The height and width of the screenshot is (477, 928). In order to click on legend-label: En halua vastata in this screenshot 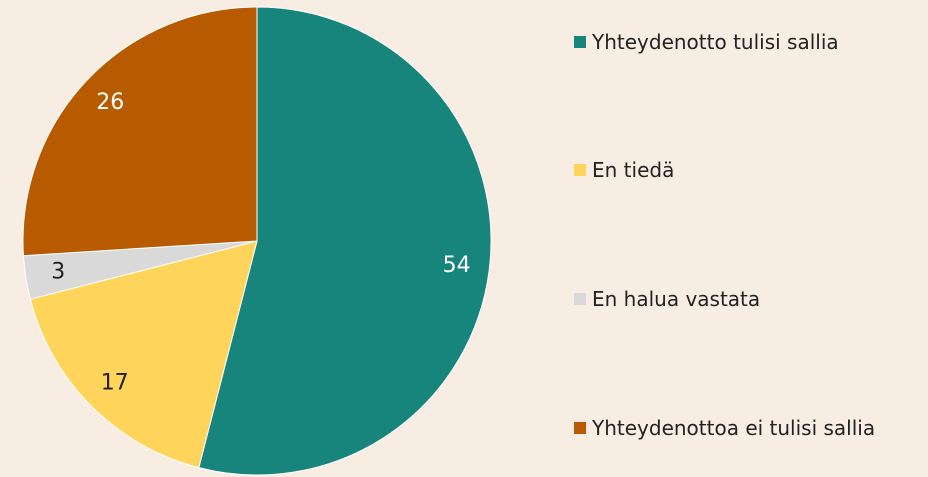, I will do `click(676, 299)`.